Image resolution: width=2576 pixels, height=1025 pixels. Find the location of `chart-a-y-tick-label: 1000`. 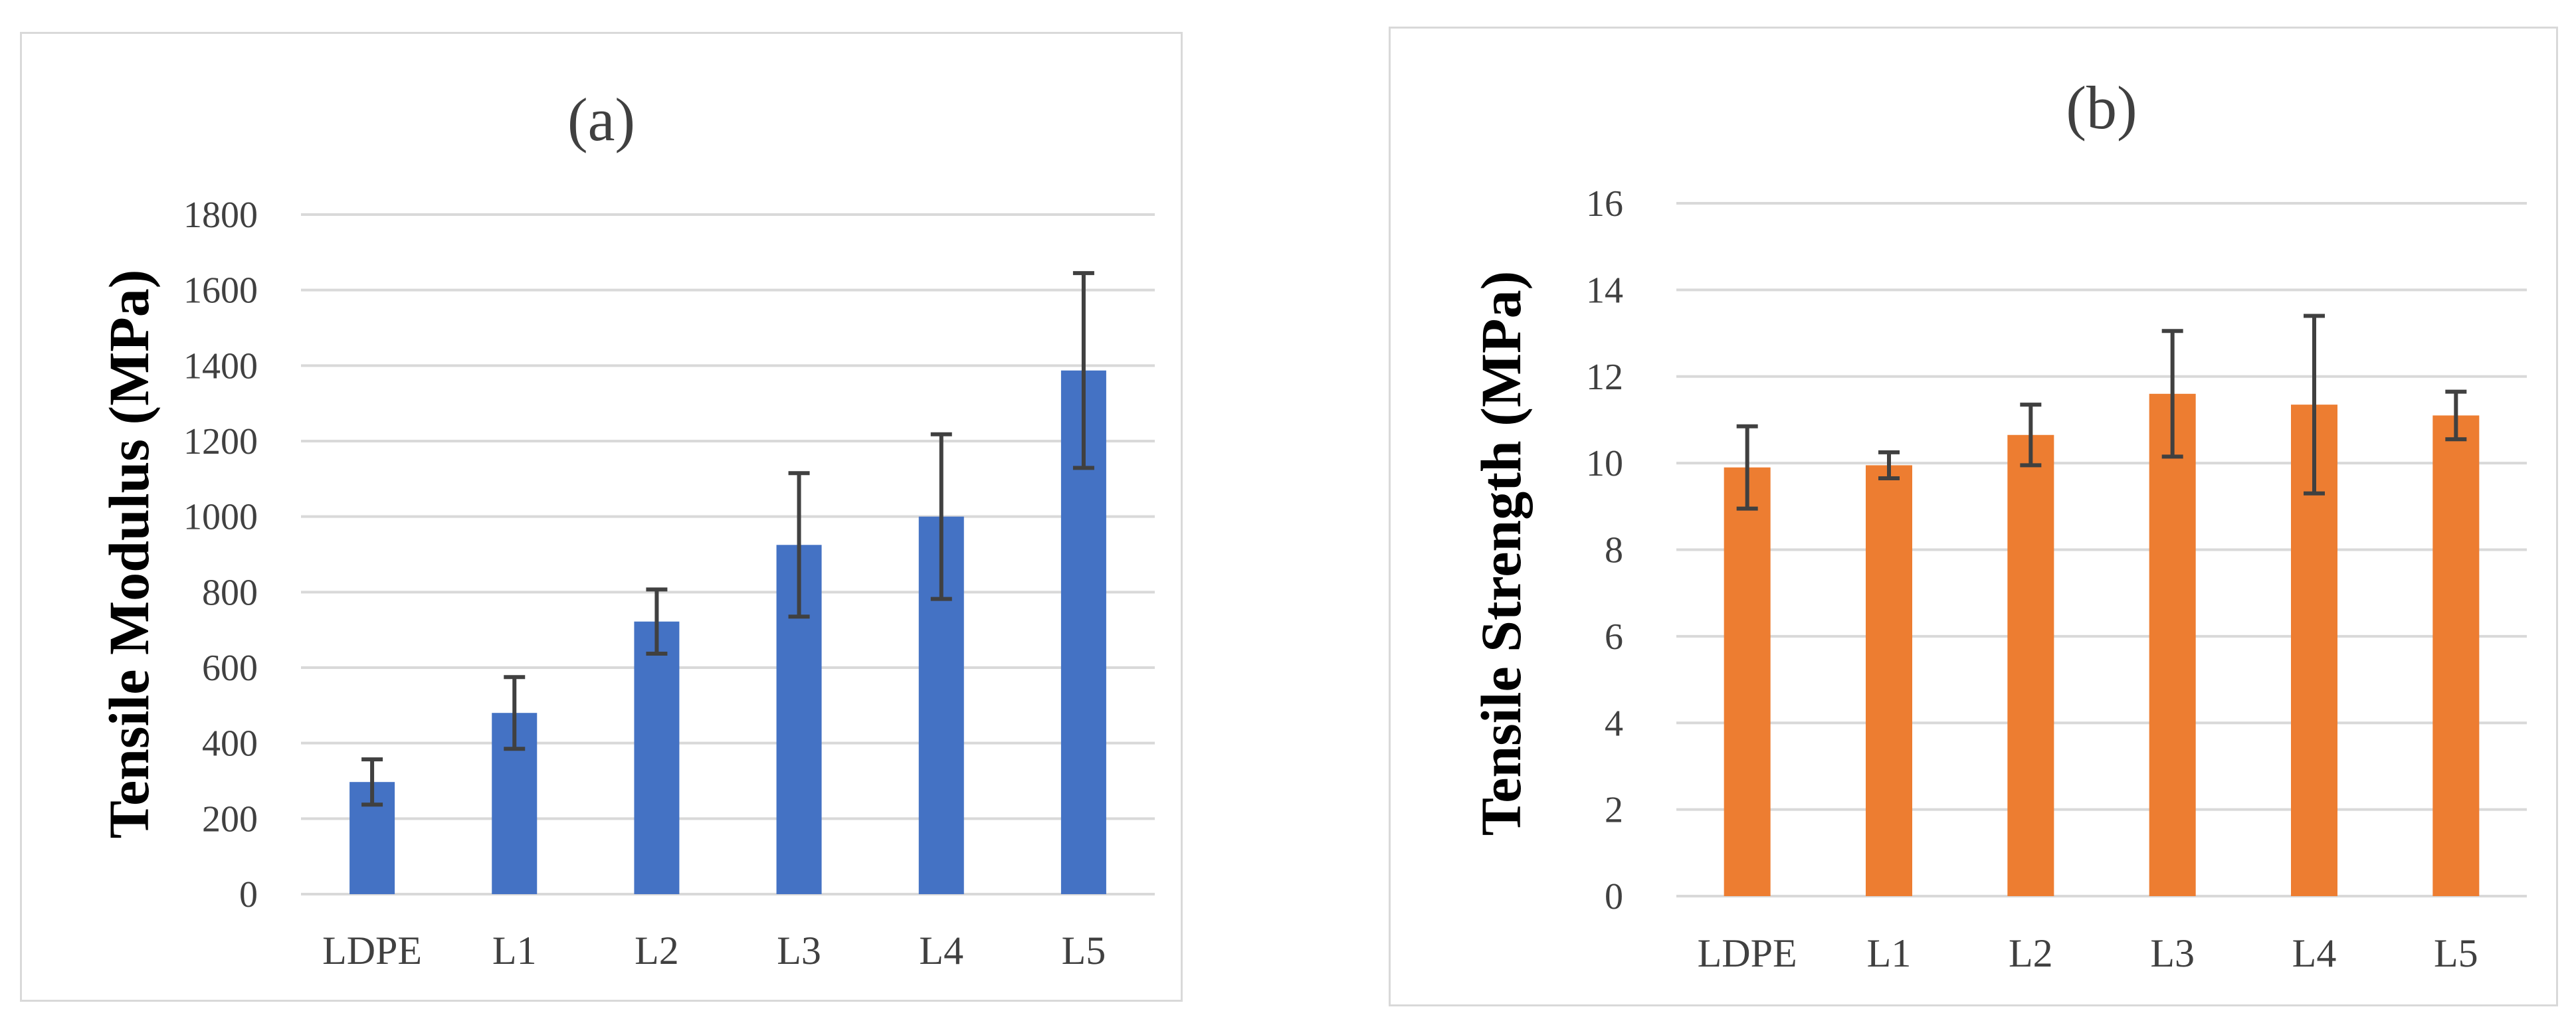

chart-a-y-tick-label: 1000 is located at coordinates (221, 517).